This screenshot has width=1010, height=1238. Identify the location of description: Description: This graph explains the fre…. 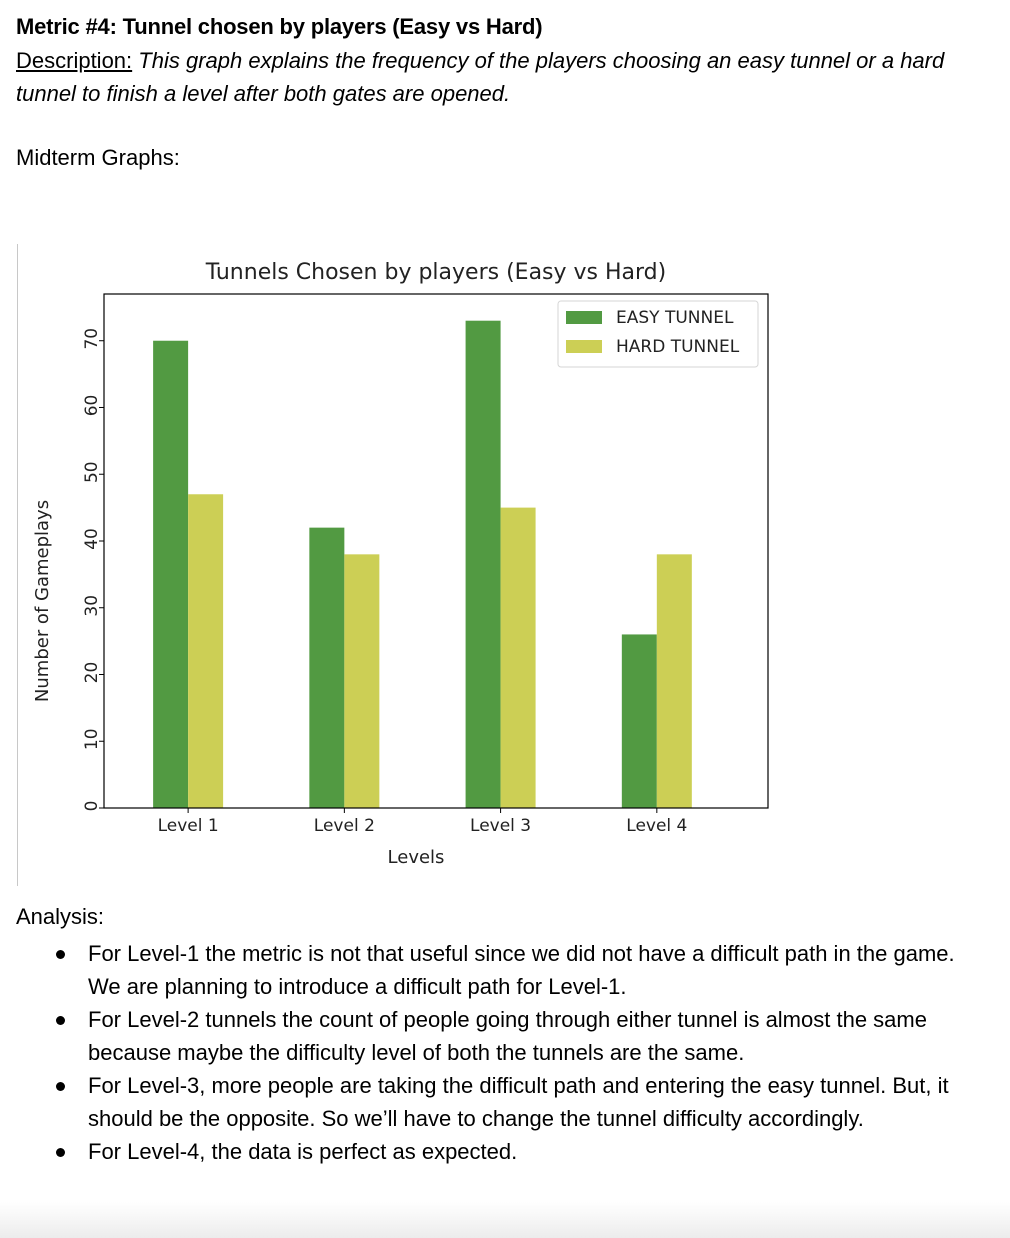
(501, 77).